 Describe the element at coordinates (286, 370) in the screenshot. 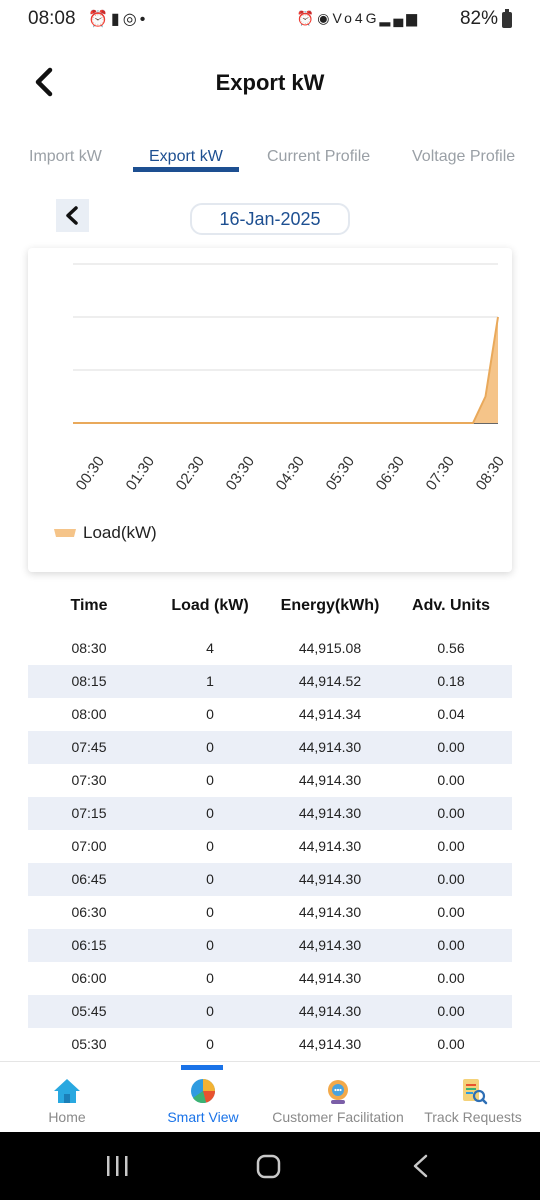

I see `series-line-load` at that location.